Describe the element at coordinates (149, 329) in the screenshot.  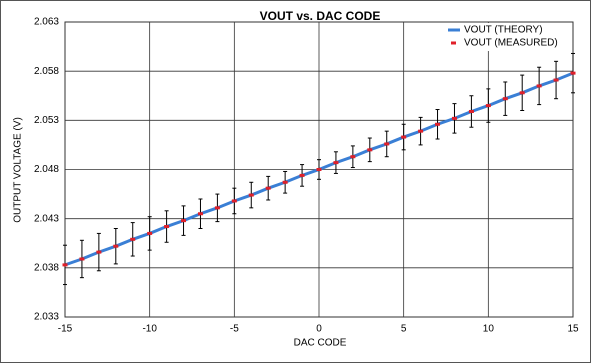
I see `x-tick-label: -10` at that location.